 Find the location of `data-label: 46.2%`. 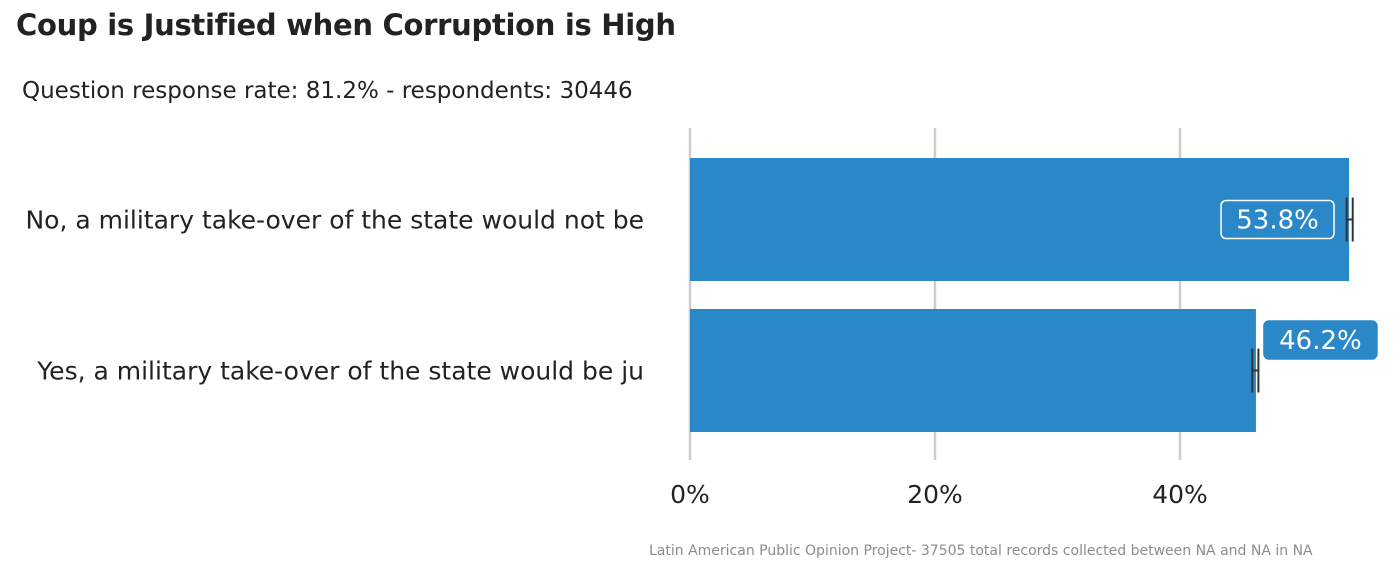

data-label: 46.2% is located at coordinates (1320, 341).